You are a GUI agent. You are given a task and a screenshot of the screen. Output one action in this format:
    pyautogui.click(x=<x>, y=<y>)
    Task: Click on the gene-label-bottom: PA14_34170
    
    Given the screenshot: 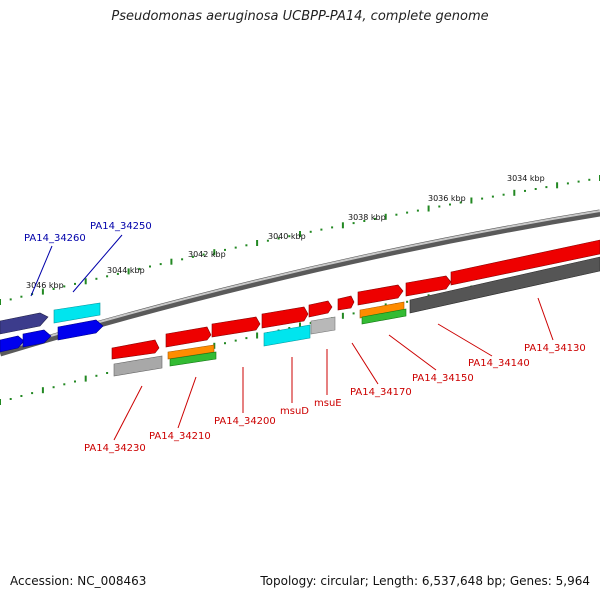 What is the action you would take?
    pyautogui.click(x=381, y=392)
    